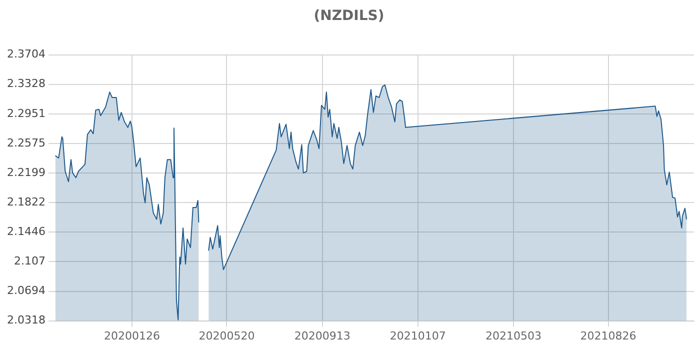 The height and width of the screenshot is (350, 700). Describe the element at coordinates (418, 335) in the screenshot. I see `x-tick-label: 20210107` at that location.